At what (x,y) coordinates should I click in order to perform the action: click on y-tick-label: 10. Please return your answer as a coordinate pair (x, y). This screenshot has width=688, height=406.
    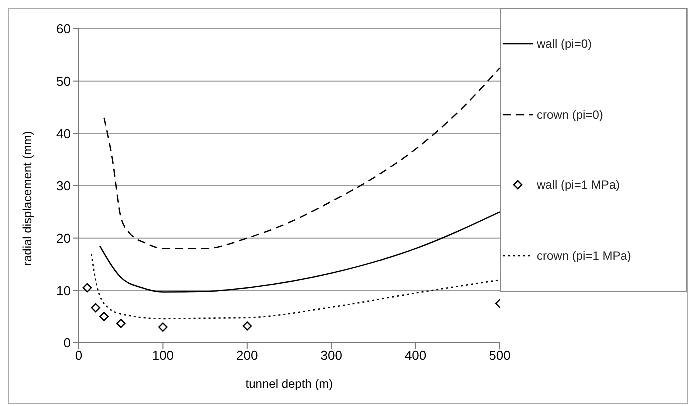
    Looking at the image, I should click on (63, 290).